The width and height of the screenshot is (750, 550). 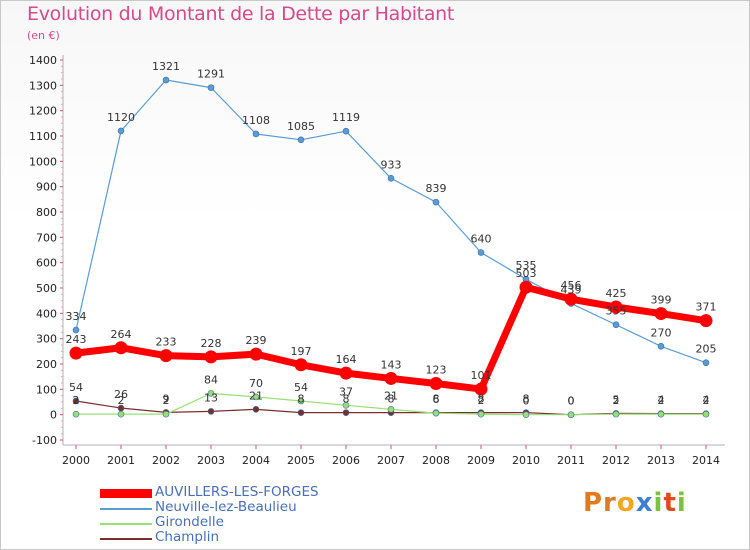 What do you see at coordinates (436, 370) in the screenshot?
I see `data-label-auvillers-les-forges: 123` at bounding box center [436, 370].